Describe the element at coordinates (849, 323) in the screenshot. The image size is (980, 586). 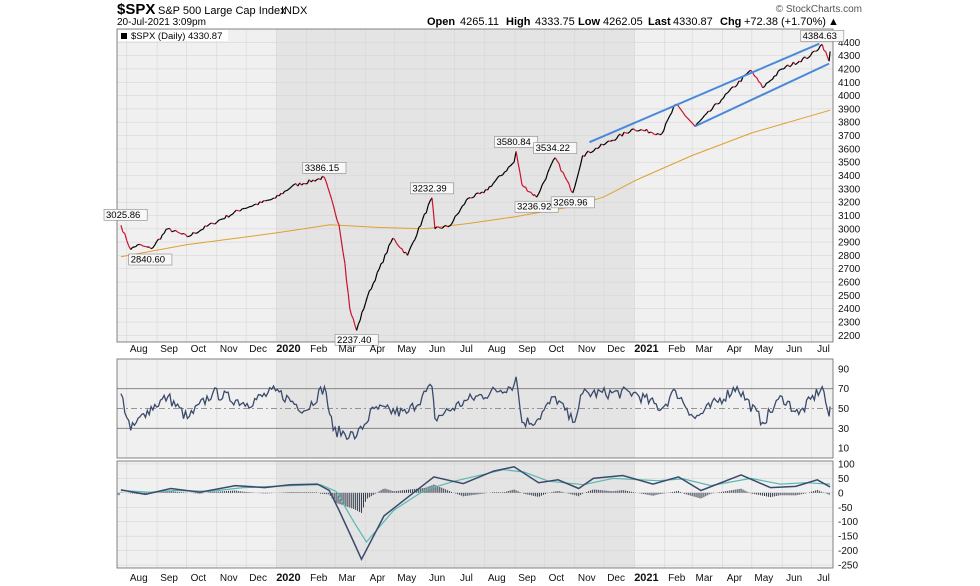
I see `y-tick-label: 2300` at that location.